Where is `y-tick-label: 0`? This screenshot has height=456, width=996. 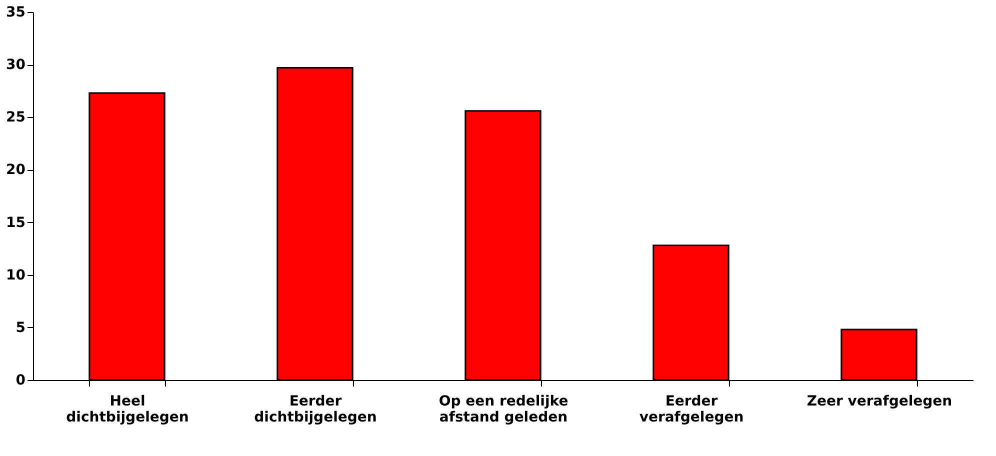
y-tick-label: 0 is located at coordinates (21, 380).